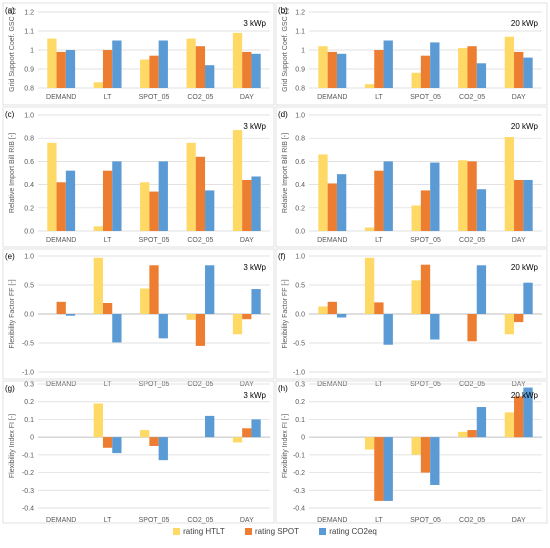 The height and width of the screenshot is (548, 550). I want to click on x-category-label: SPOT_05, so click(154, 240).